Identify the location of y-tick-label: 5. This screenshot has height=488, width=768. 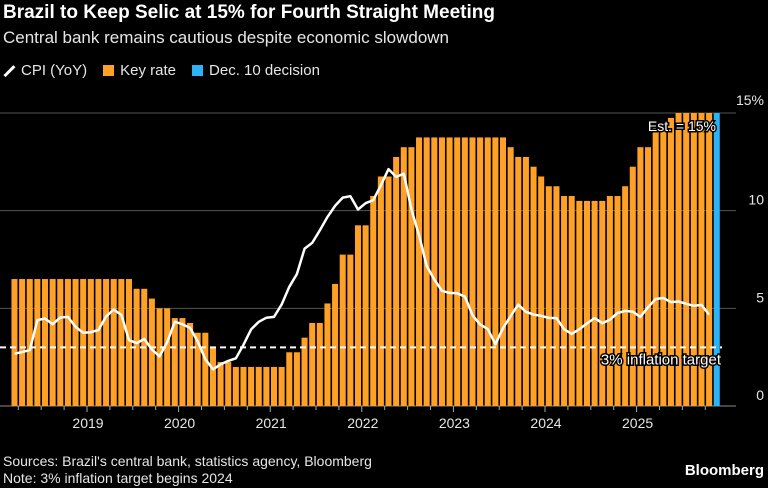
(760, 297).